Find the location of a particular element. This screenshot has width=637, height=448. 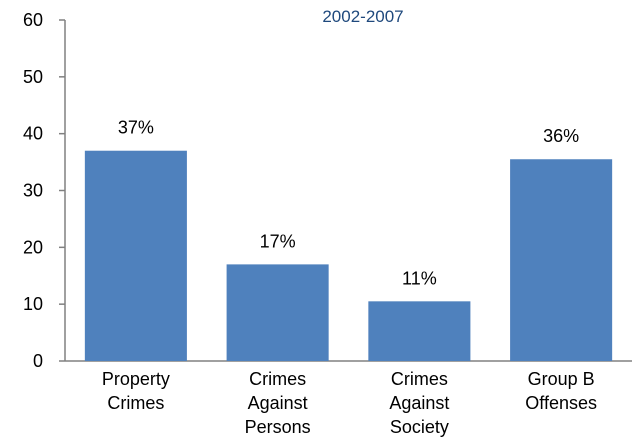

category-label: Crimes Against Society is located at coordinates (419, 403).